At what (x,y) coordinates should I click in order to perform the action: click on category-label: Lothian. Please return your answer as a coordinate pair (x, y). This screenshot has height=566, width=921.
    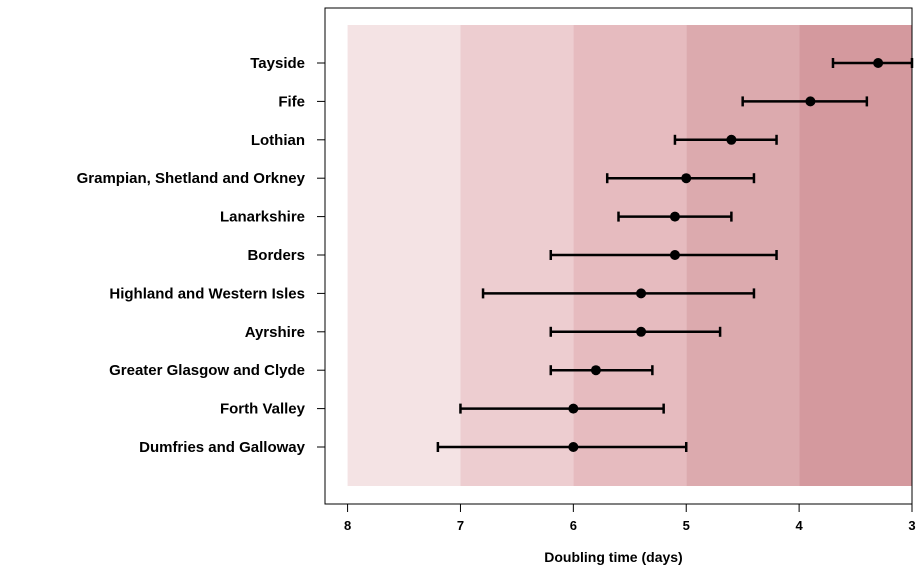
    Looking at the image, I should click on (278, 140).